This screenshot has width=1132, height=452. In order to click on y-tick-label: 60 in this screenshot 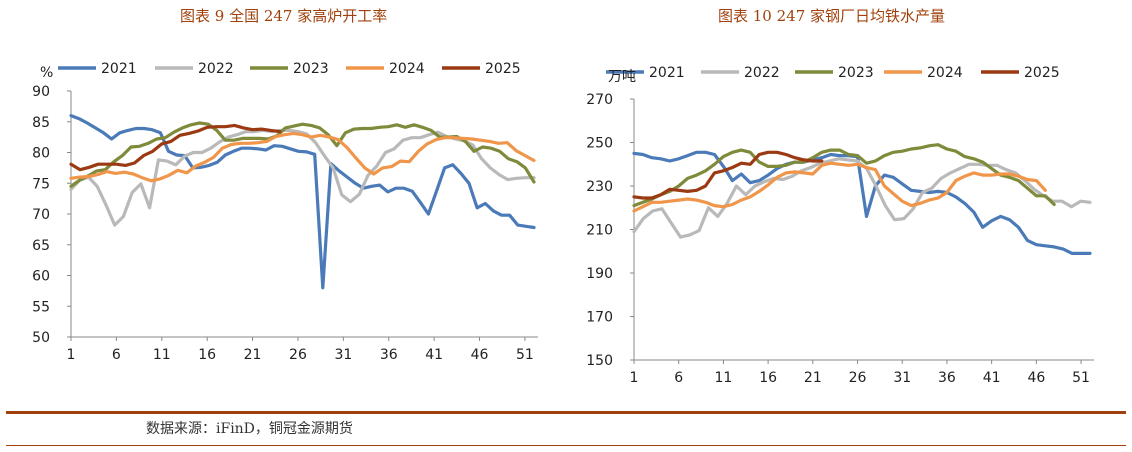, I will do `click(41, 277)`.